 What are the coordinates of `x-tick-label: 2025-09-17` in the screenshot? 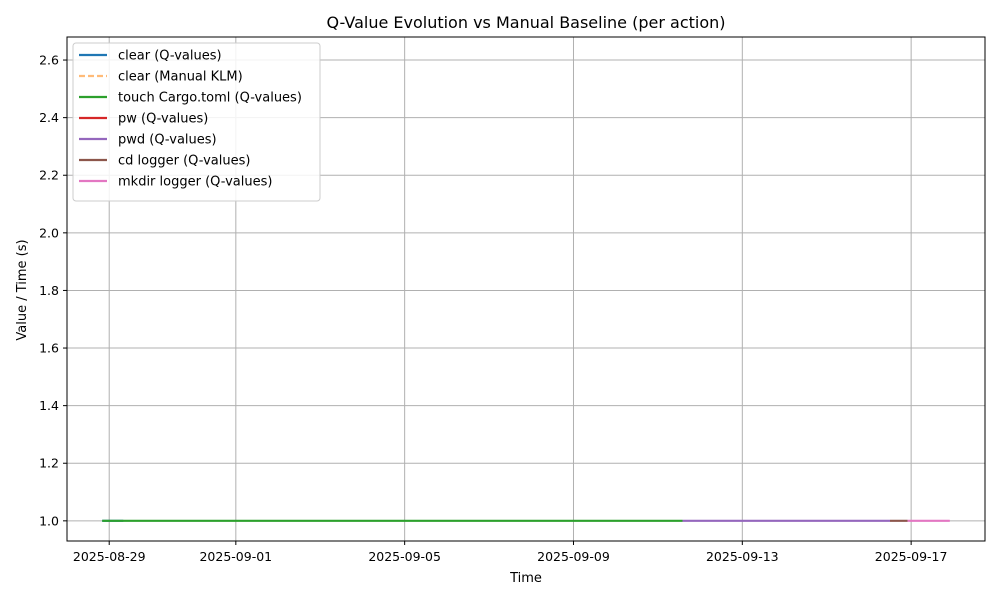 It's located at (911, 556).